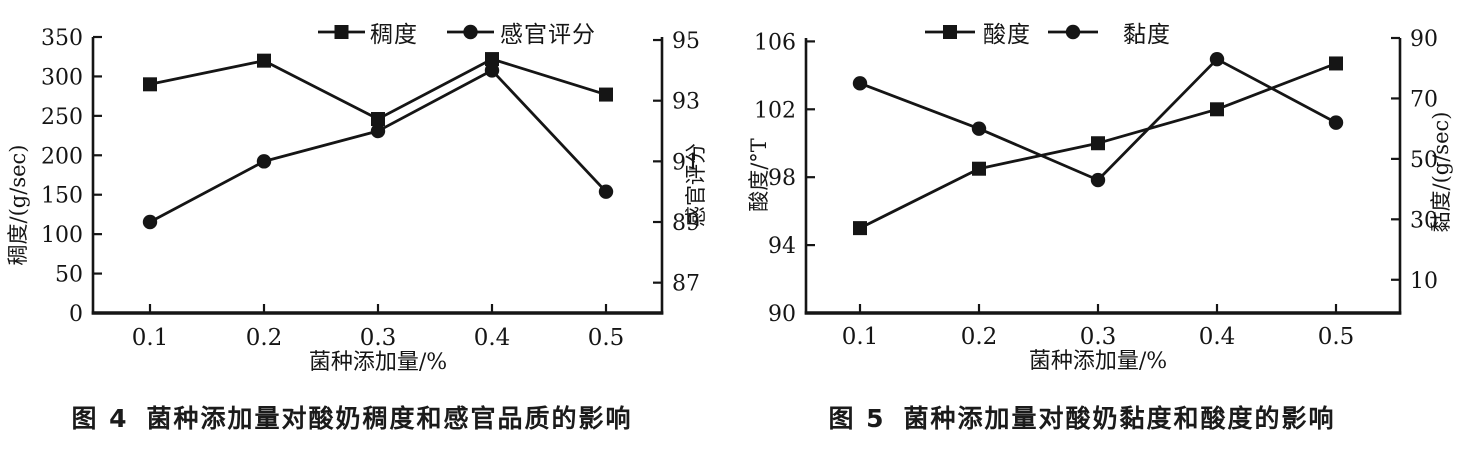 This screenshot has width=1477, height=450. What do you see at coordinates (150, 338) in the screenshot?
I see `fig4-x-tick-label: 0.1` at bounding box center [150, 338].